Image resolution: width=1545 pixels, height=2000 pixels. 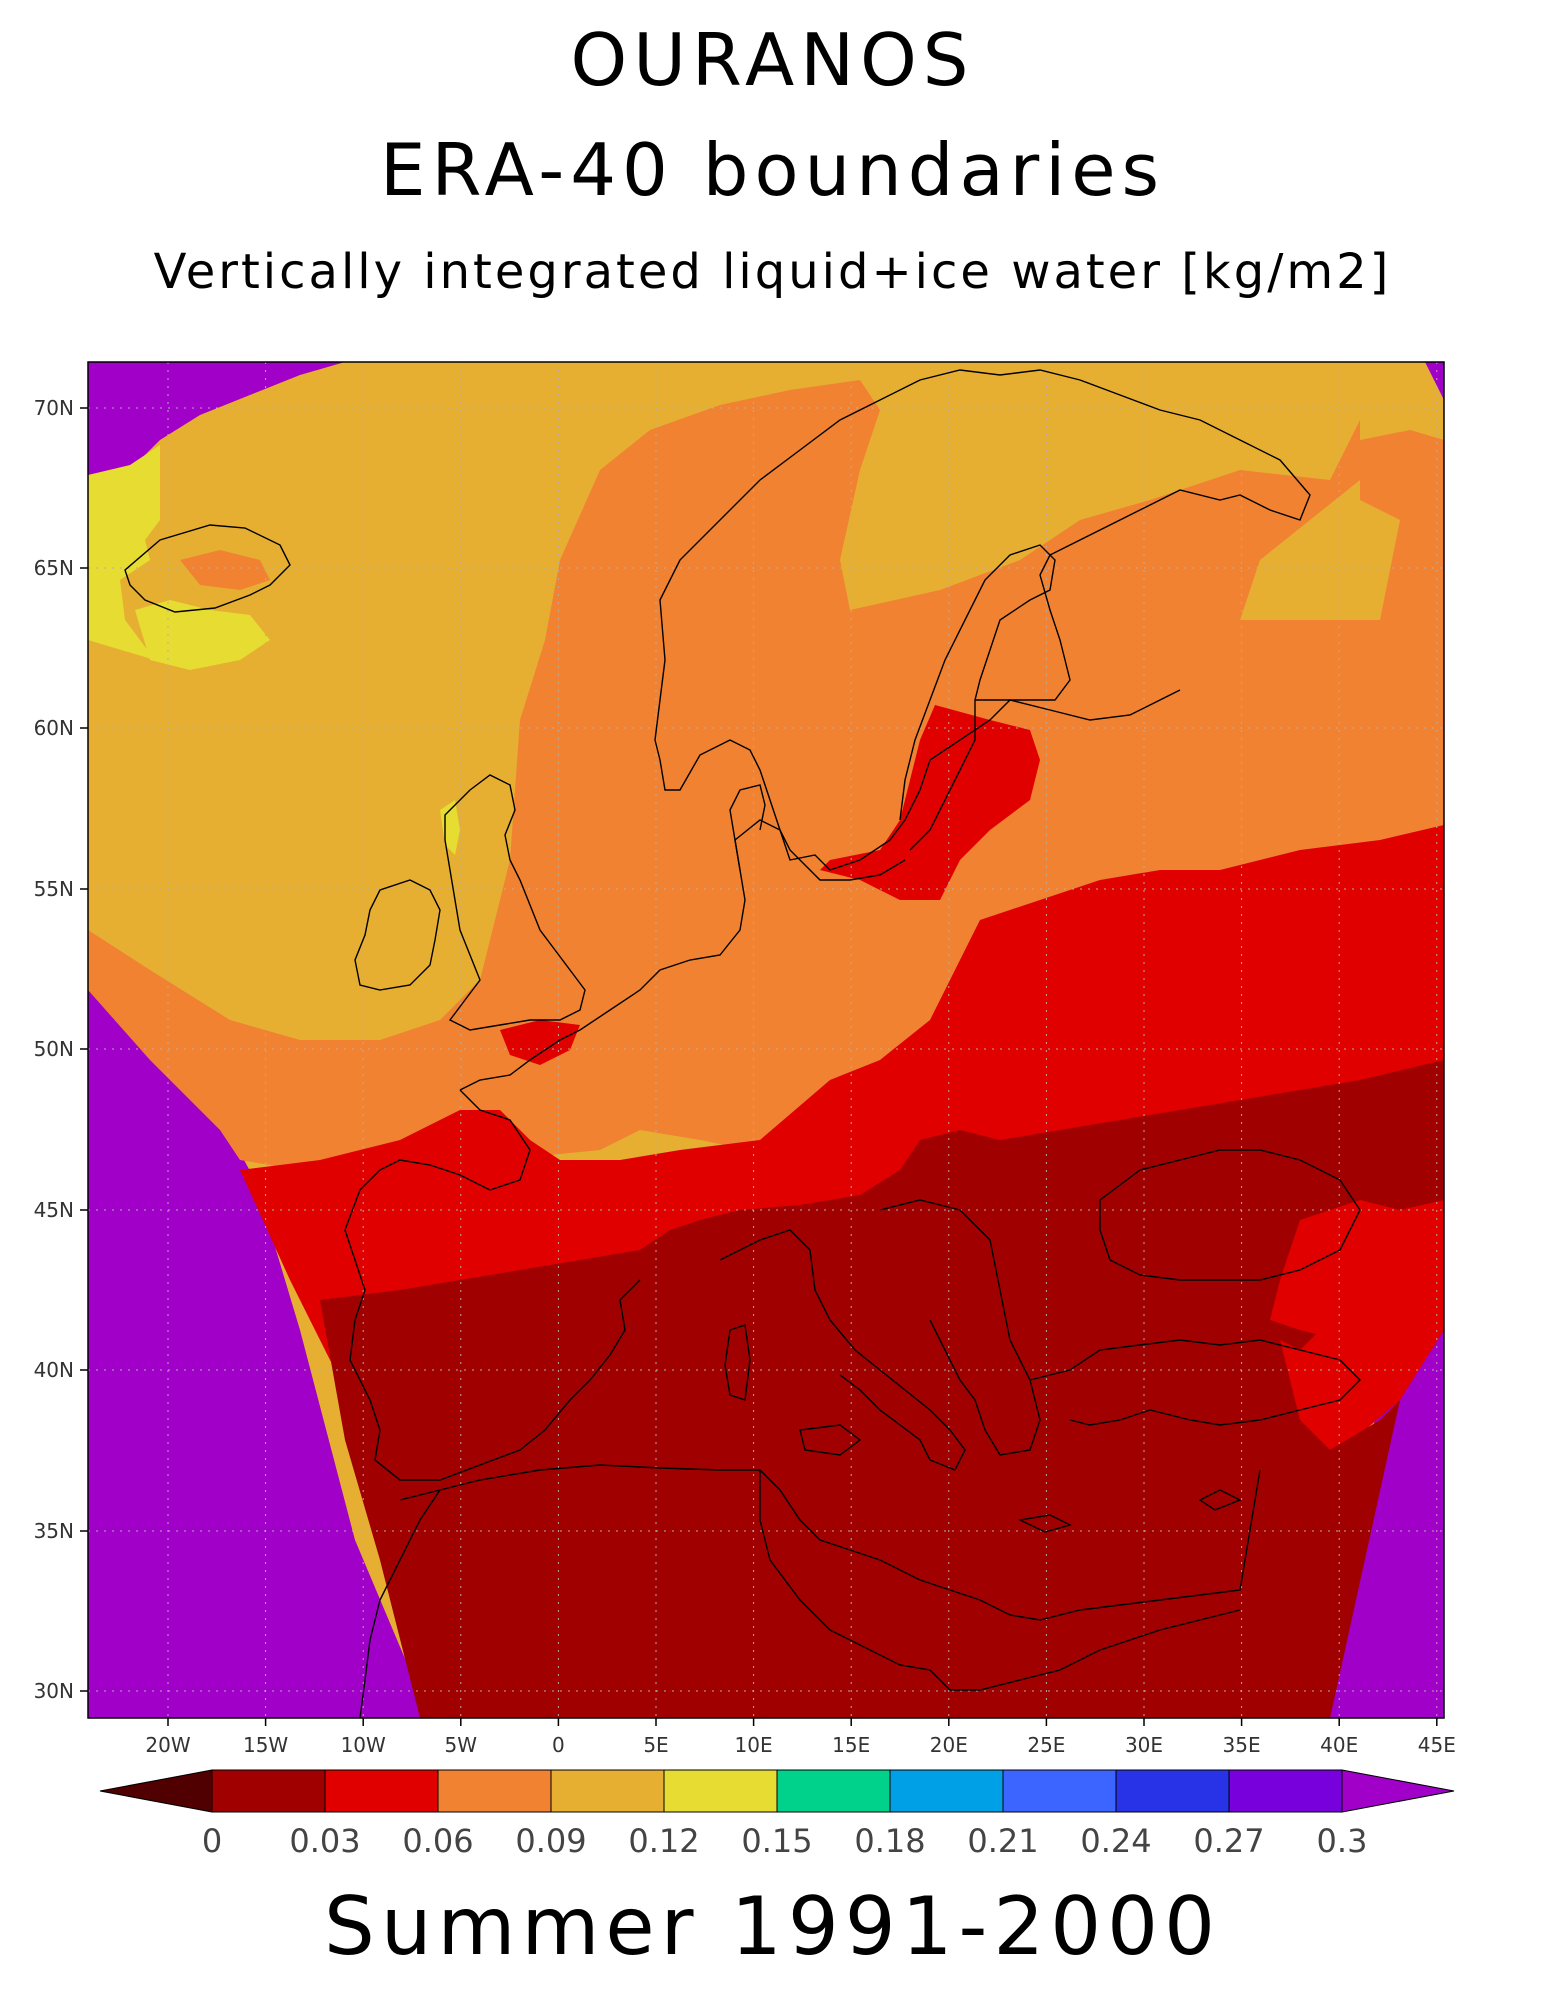 I want to click on colorbar-label: 0.21, so click(x=1002, y=1841).